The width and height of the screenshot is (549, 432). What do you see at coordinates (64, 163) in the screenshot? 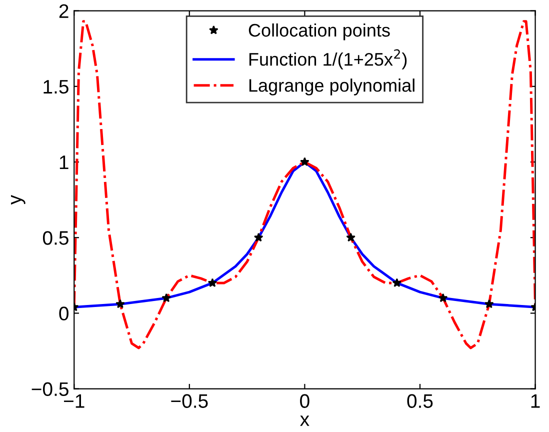
I see `y-tick-label: 1` at bounding box center [64, 163].